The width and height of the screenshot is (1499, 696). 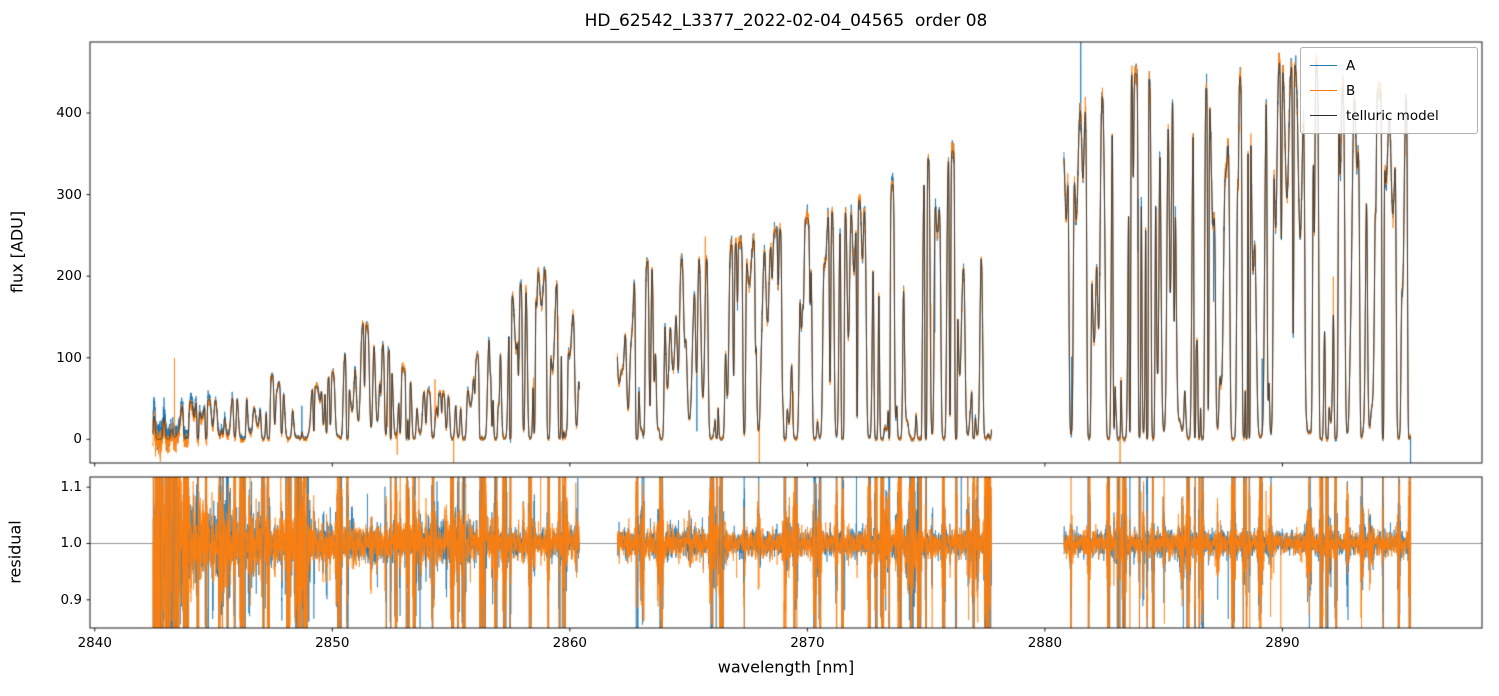 What do you see at coordinates (71, 599) in the screenshot?
I see `y-tick-label: 0.9` at bounding box center [71, 599].